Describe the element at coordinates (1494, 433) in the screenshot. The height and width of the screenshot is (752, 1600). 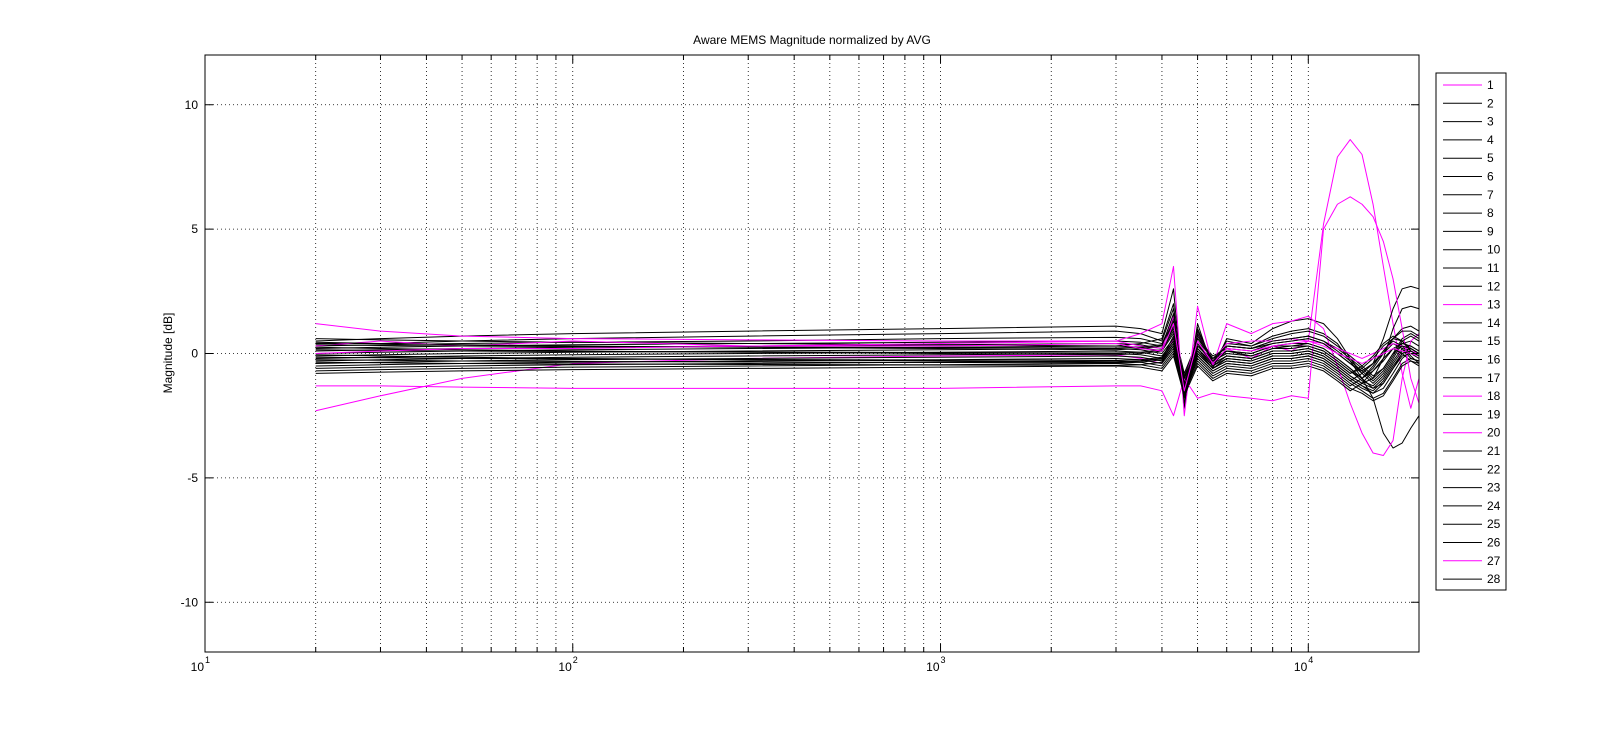
I see `legend-label: 20` at that location.